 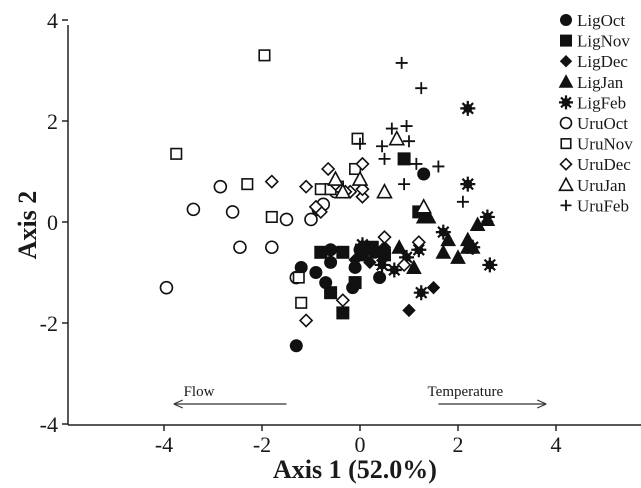 What do you see at coordinates (355, 469) in the screenshot?
I see `x-axis-title: Axis 1 (52.0%)` at bounding box center [355, 469].